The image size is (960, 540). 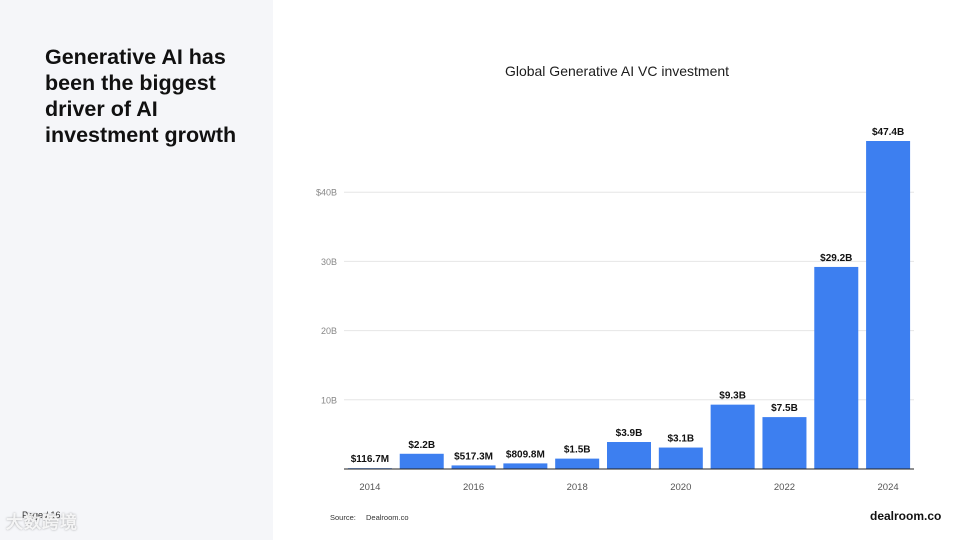 What do you see at coordinates (421, 445) in the screenshot?
I see `data-label-2015: $2.2B` at bounding box center [421, 445].